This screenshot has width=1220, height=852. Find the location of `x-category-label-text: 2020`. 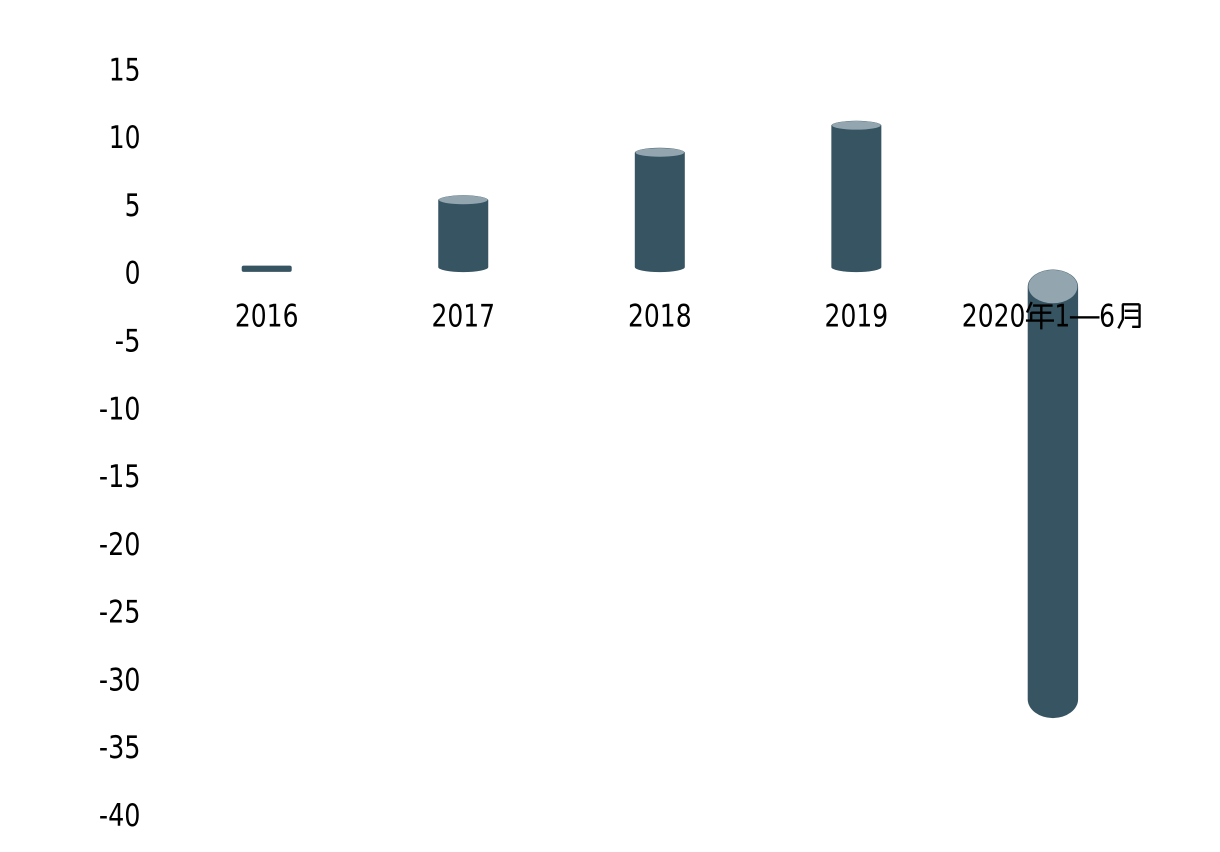

x-category-label-text: 2020 is located at coordinates (994, 316).